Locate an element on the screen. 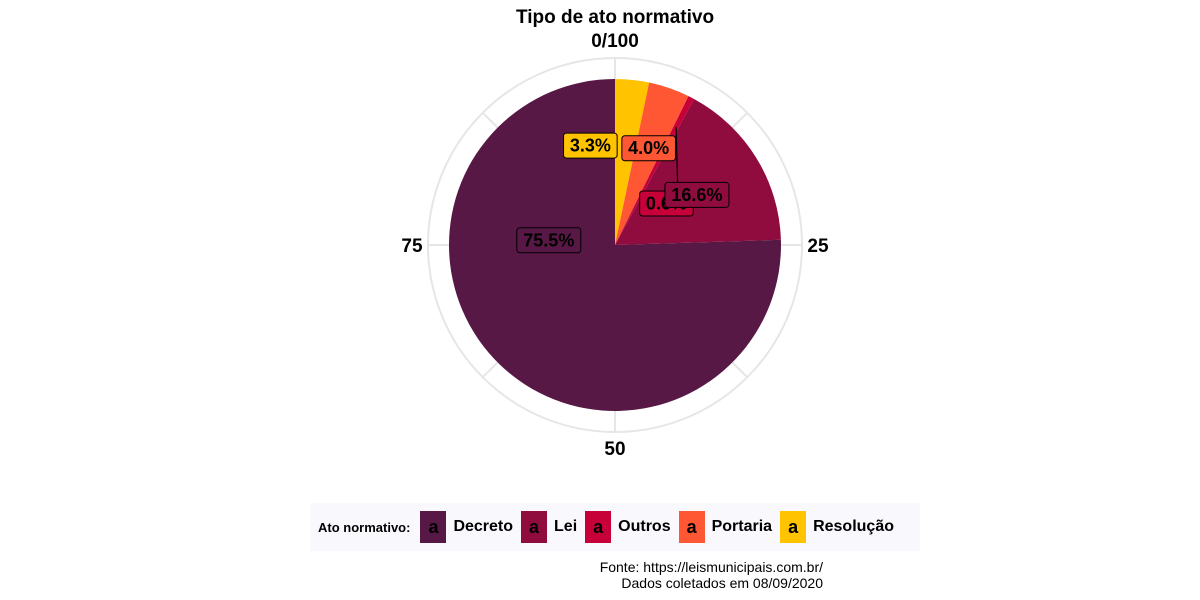 This screenshot has width=1200, height=600. slice-label-resolução: 3.3% is located at coordinates (590, 145).